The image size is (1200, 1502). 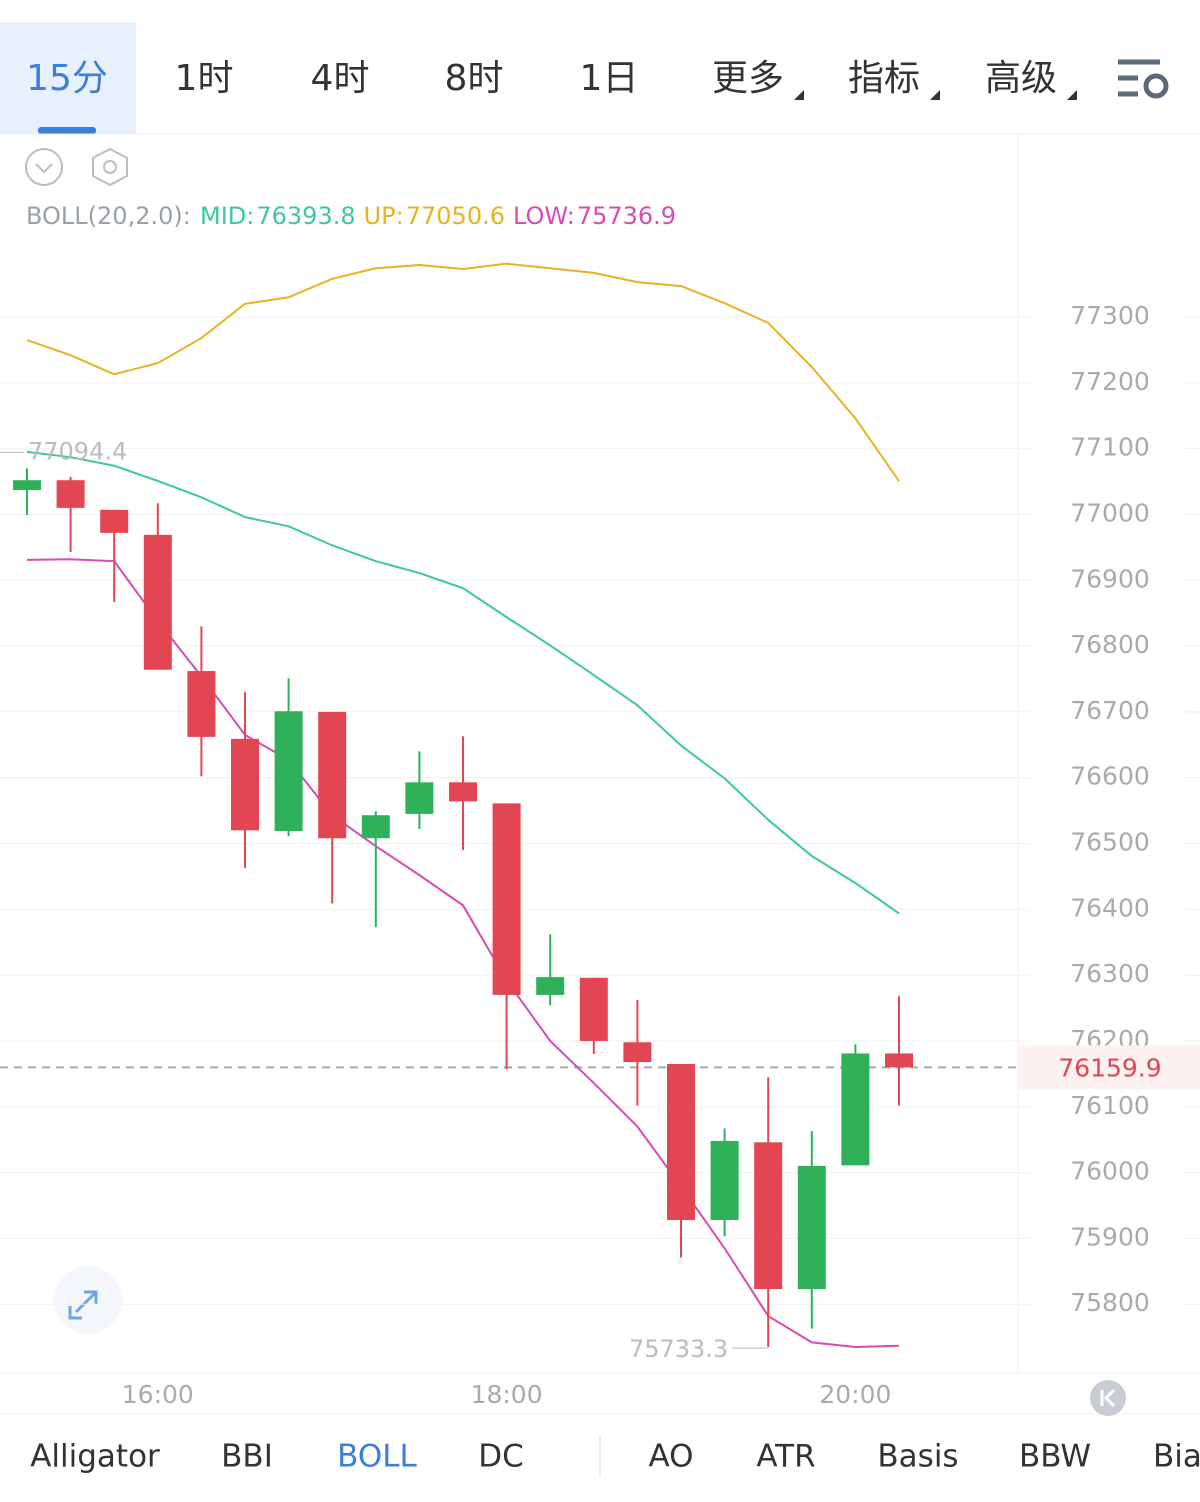 I want to click on indicator-tab: Basis, so click(x=917, y=1457).